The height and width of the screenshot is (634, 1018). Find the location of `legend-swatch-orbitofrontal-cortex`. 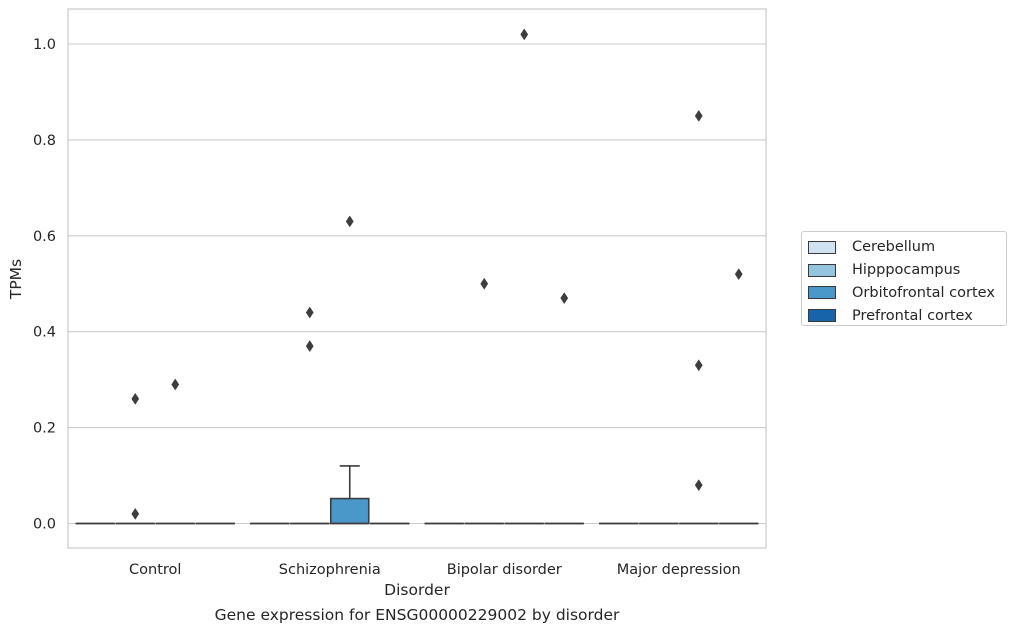

legend-swatch-orbitofrontal-cortex is located at coordinates (822, 293).